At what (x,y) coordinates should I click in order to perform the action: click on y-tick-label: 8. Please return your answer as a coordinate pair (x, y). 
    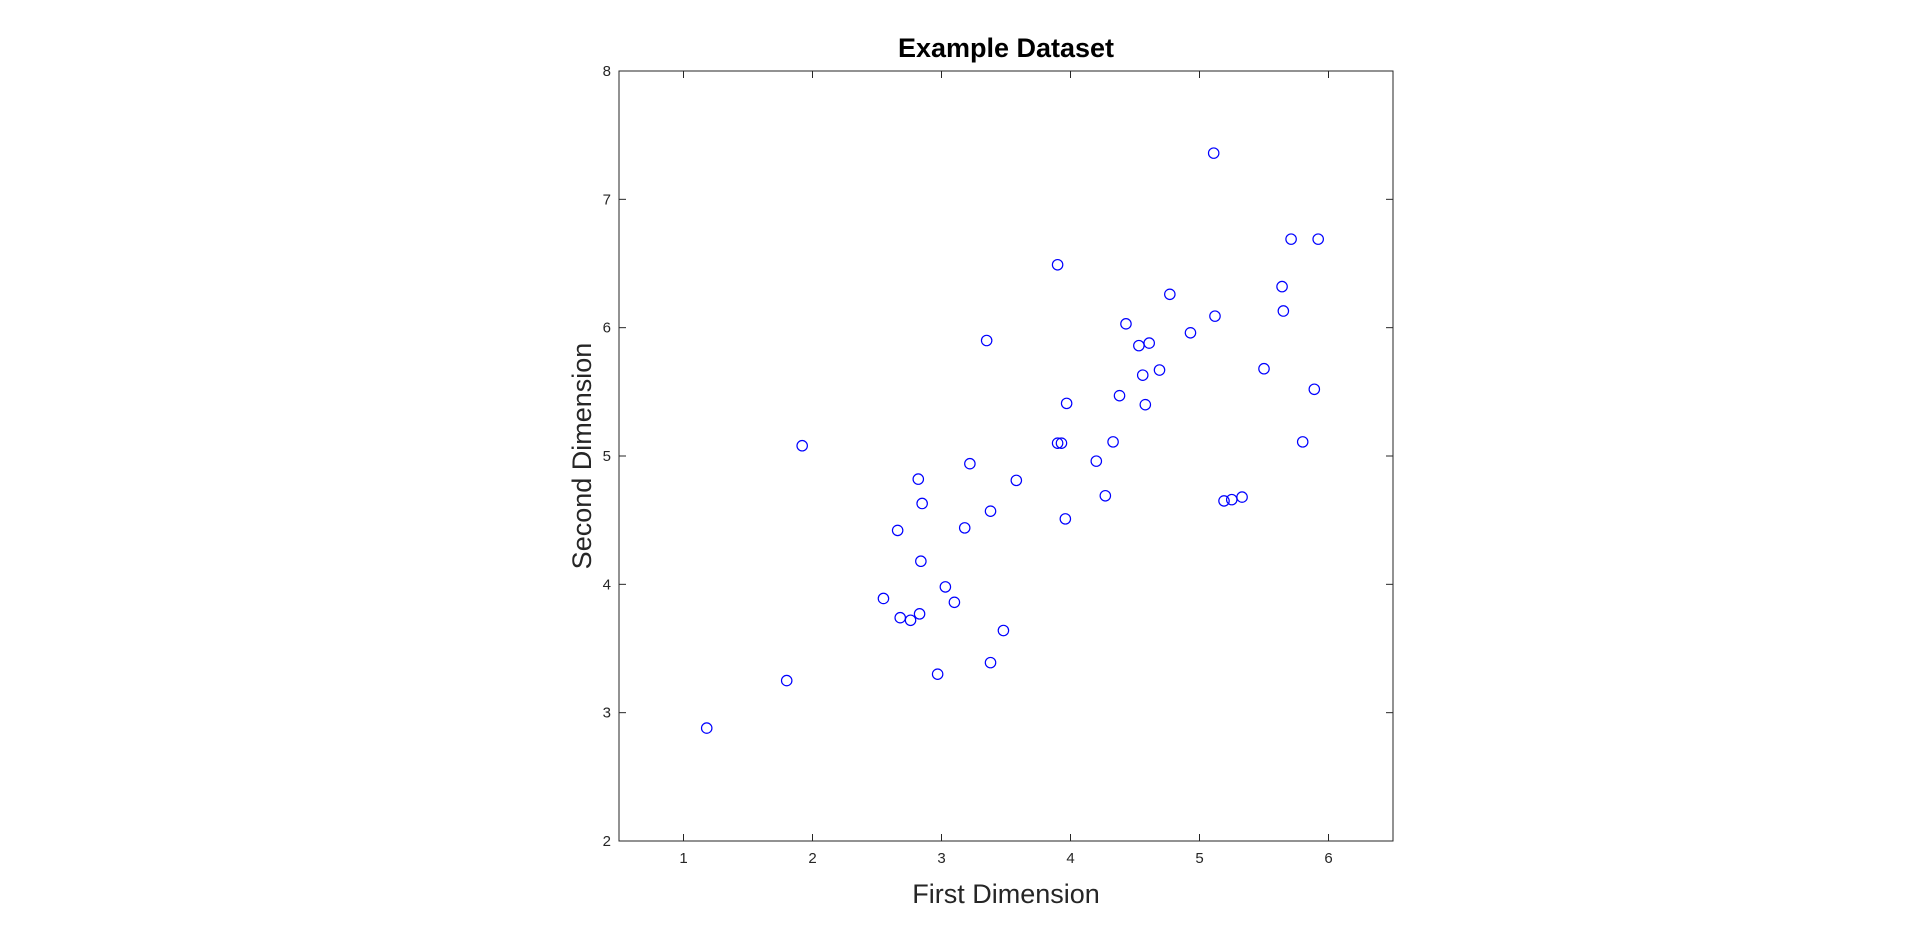
    Looking at the image, I should click on (607, 71).